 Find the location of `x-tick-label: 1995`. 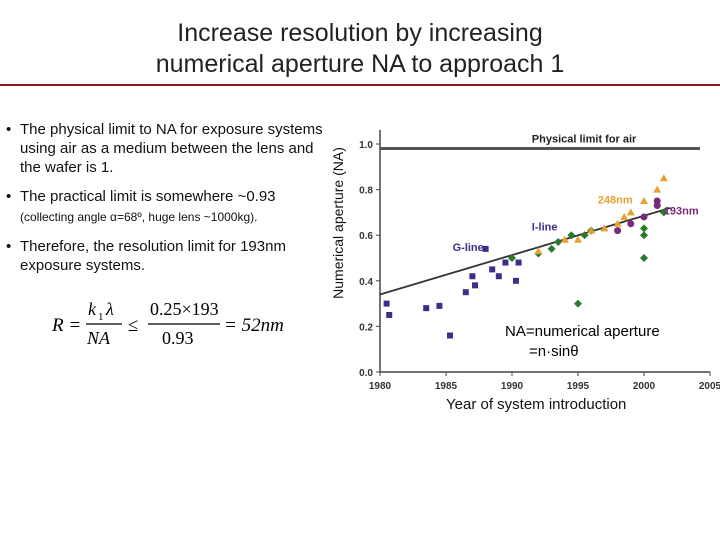

x-tick-label: 1995 is located at coordinates (578, 386).